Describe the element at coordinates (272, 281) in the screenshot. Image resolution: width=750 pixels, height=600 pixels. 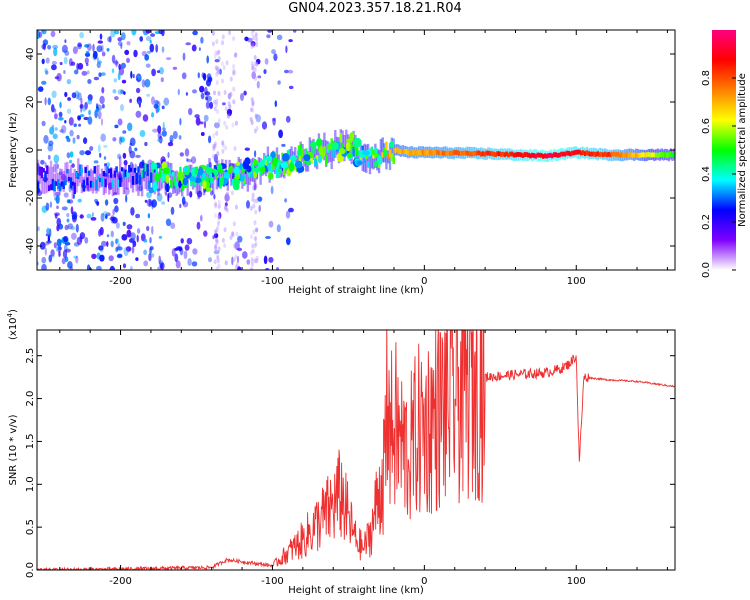
I see `x-tick-label: -100` at that location.